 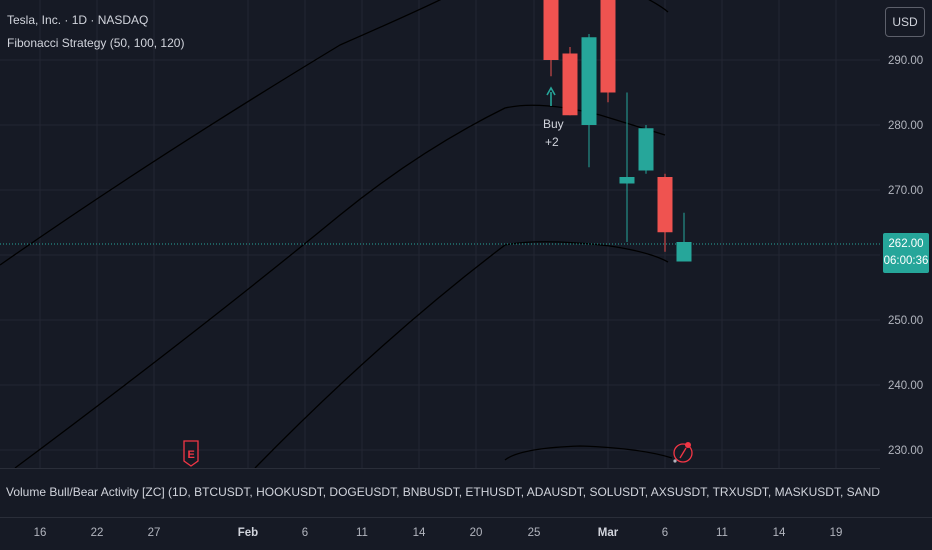 I want to click on dividend-icon, so click(x=683, y=452).